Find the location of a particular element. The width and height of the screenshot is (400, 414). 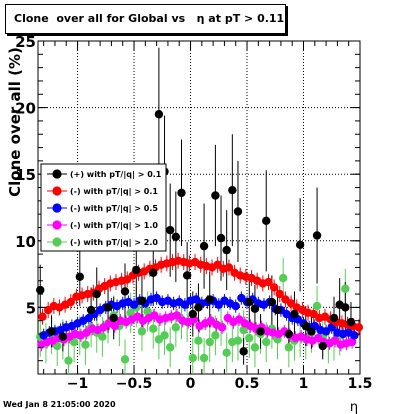

x-tick-label: 0.5 is located at coordinates (247, 384).